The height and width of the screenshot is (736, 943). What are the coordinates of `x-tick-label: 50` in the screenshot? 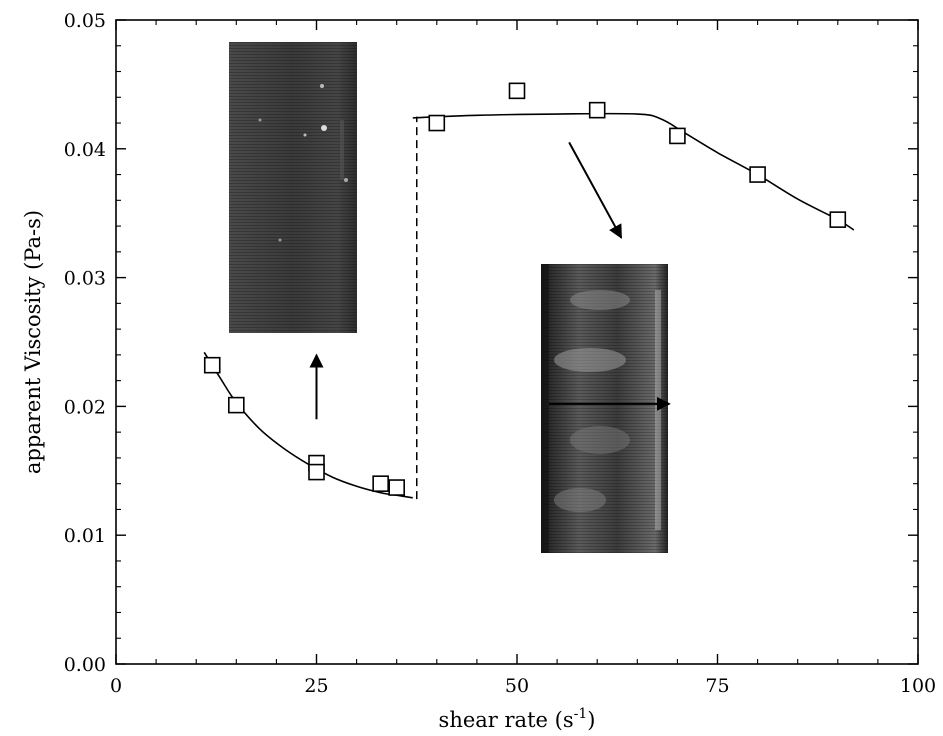 It's located at (517, 686).